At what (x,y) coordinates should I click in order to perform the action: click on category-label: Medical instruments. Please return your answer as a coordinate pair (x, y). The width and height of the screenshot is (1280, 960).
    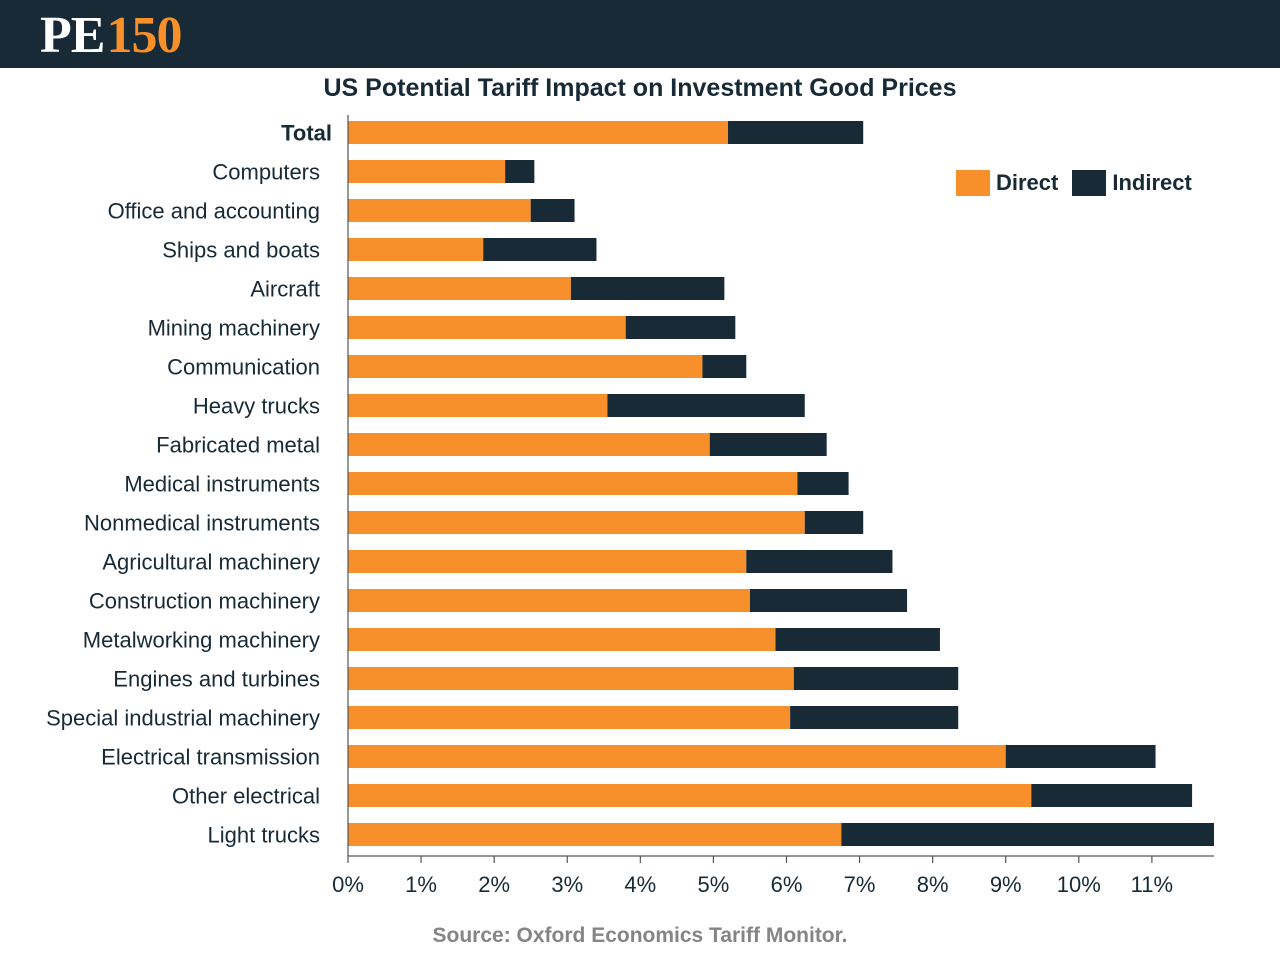
    Looking at the image, I should click on (222, 484).